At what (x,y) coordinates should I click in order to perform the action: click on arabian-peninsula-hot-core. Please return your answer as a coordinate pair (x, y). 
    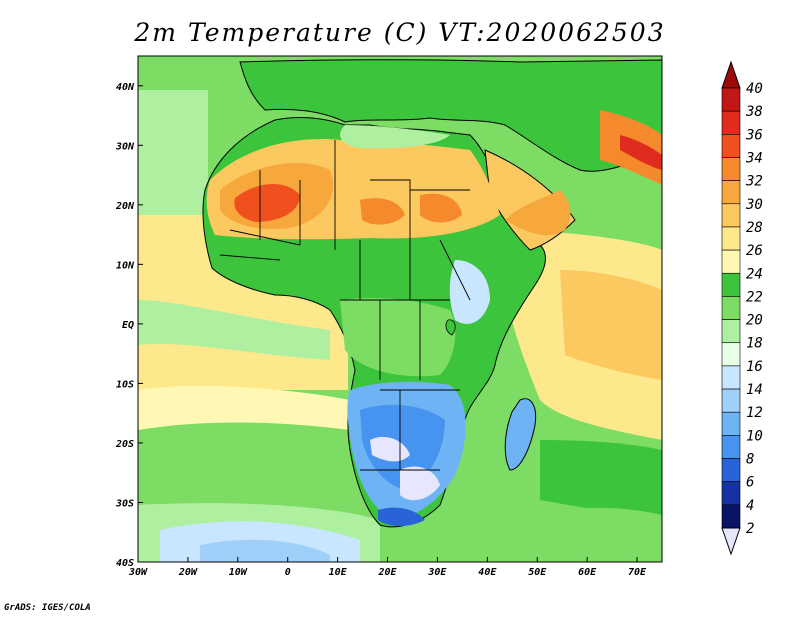
    Looking at the image, I should click on (538, 213).